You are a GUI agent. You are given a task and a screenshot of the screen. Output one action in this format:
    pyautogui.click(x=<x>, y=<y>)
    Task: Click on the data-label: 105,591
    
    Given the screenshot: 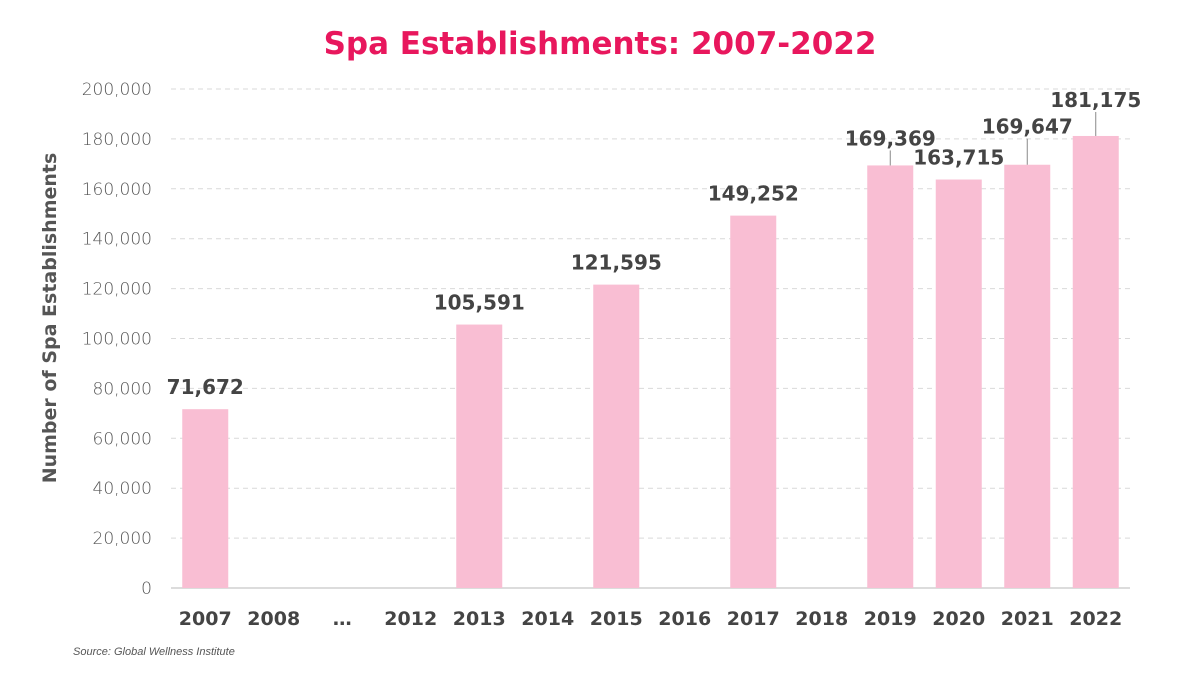 What is the action you would take?
    pyautogui.click(x=479, y=303)
    